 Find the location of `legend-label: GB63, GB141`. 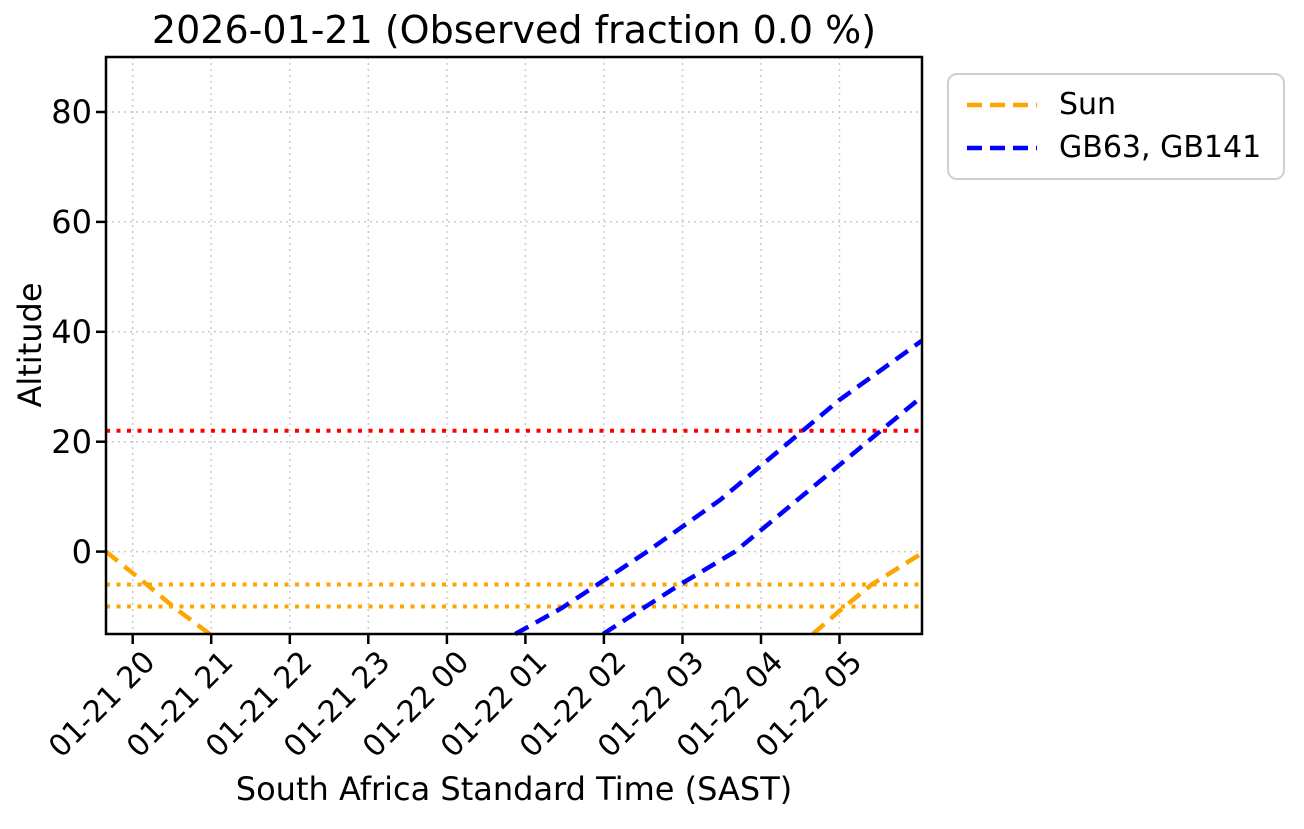

legend-label: GB63, GB141 is located at coordinates (1160, 147).